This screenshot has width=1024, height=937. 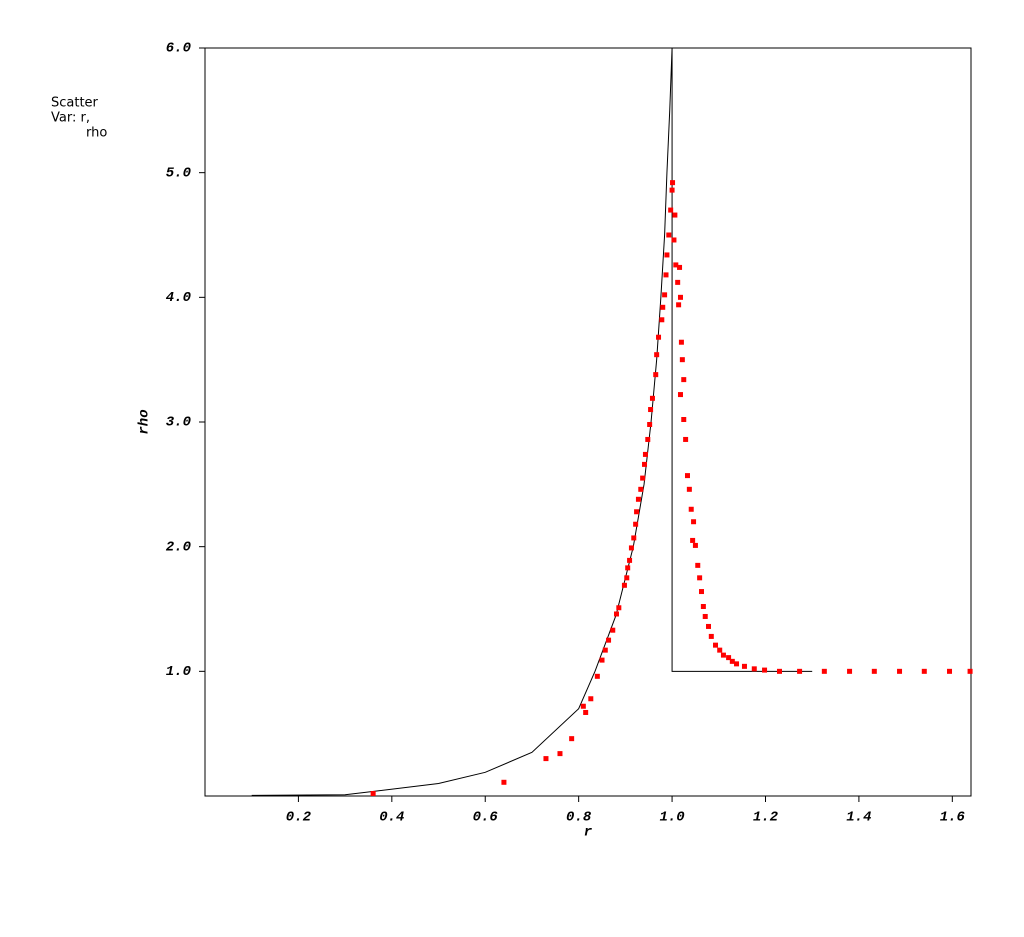 I want to click on y-axis-label: rho, so click(x=145, y=421).